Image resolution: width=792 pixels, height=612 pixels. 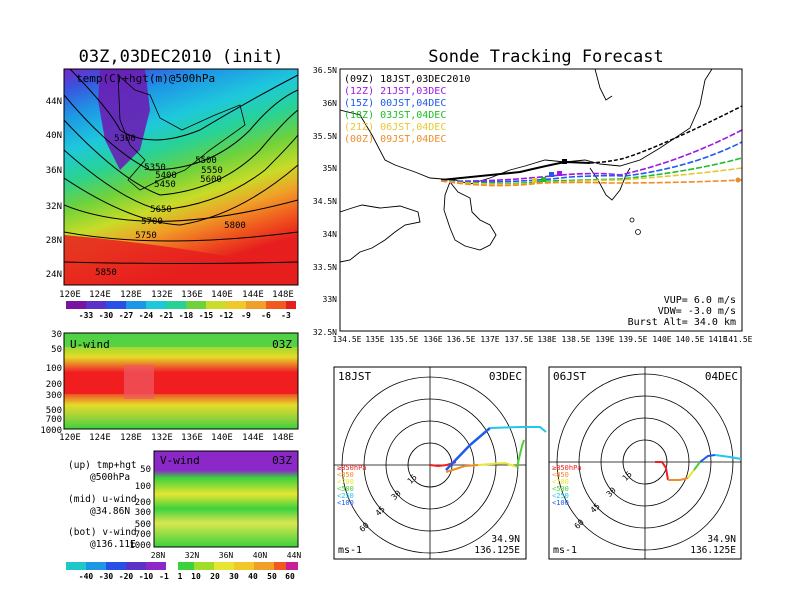 I want to click on xtick-140e: 140E, so click(x=222, y=295).